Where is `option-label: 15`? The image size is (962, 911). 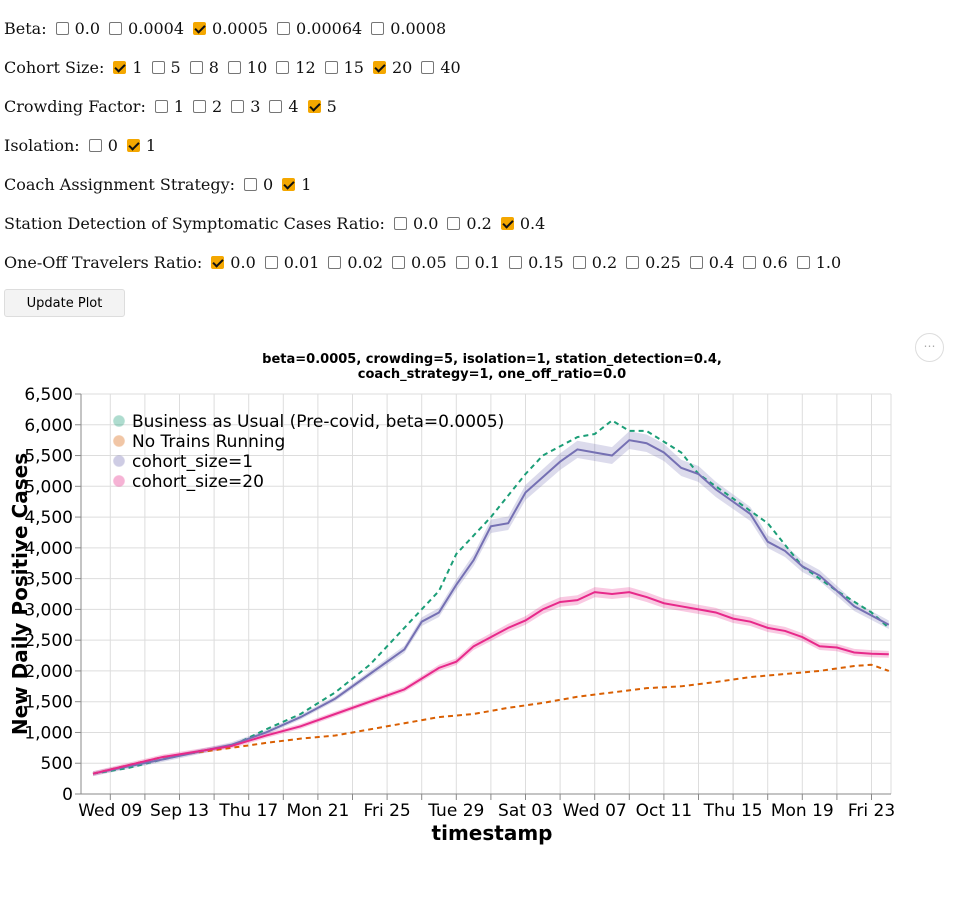 option-label: 15 is located at coordinates (353, 67).